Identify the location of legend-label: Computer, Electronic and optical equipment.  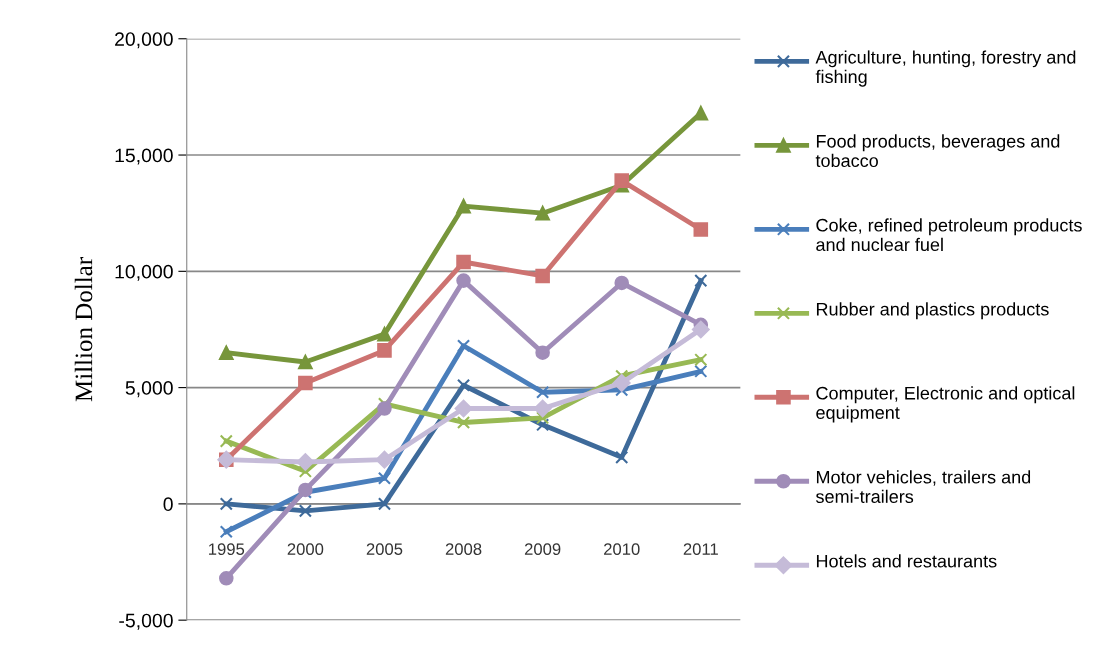
(945, 404).